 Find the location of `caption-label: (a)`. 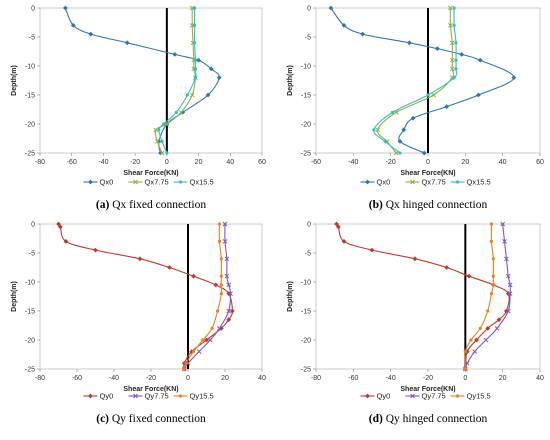

caption-label: (a) is located at coordinates (103, 205).